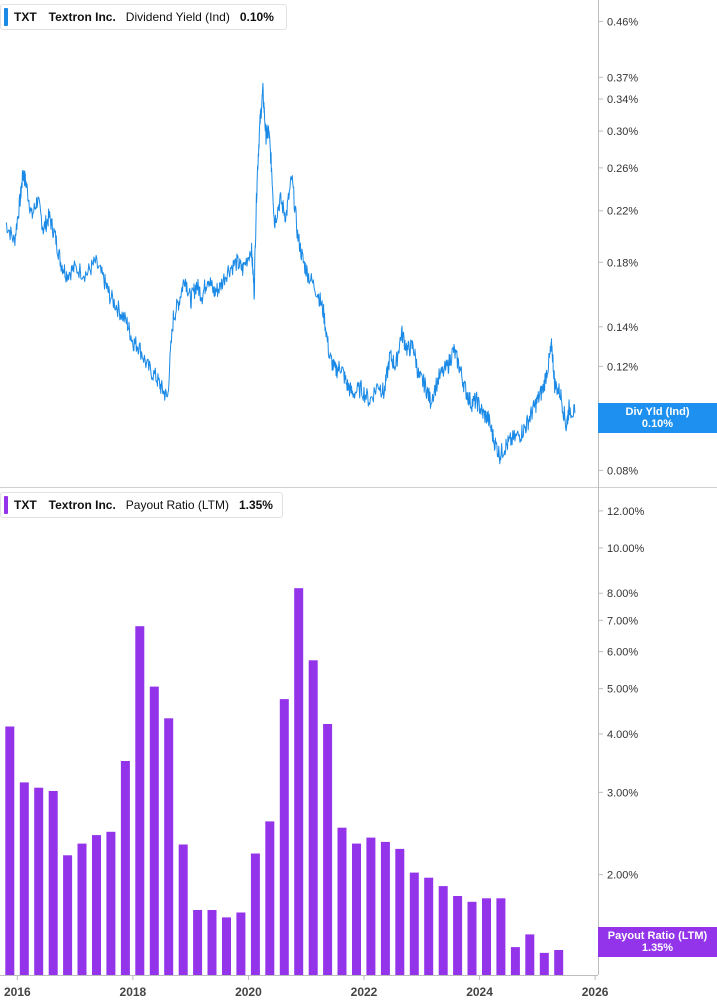 The height and width of the screenshot is (1005, 717). Describe the element at coordinates (622, 263) in the screenshot. I see `y-tick-label: 0.18%` at that location.